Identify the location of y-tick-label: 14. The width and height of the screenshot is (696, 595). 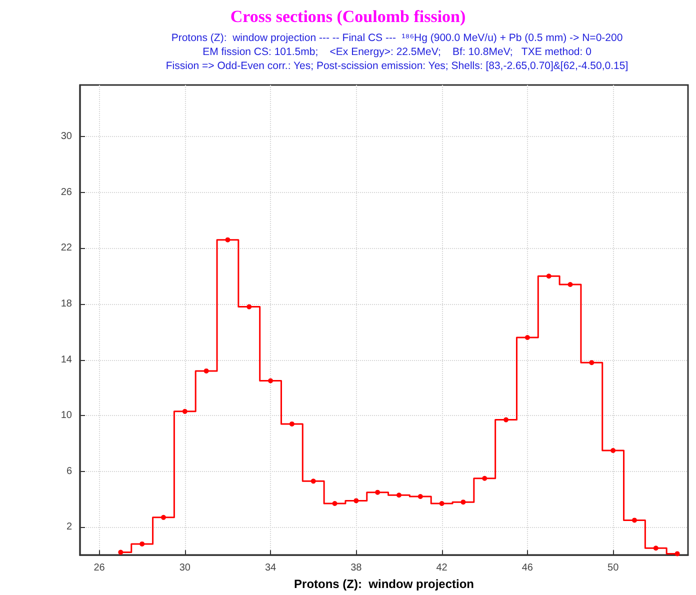
(66, 360).